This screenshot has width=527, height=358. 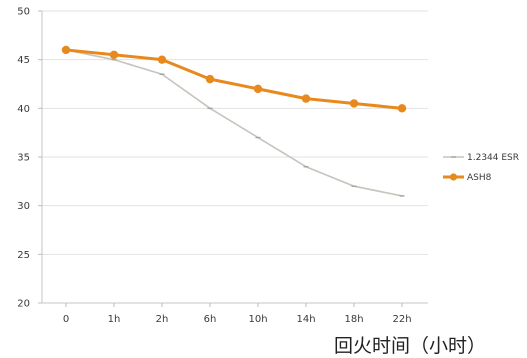 I want to click on y-tick-label: 50, so click(x=23, y=12).